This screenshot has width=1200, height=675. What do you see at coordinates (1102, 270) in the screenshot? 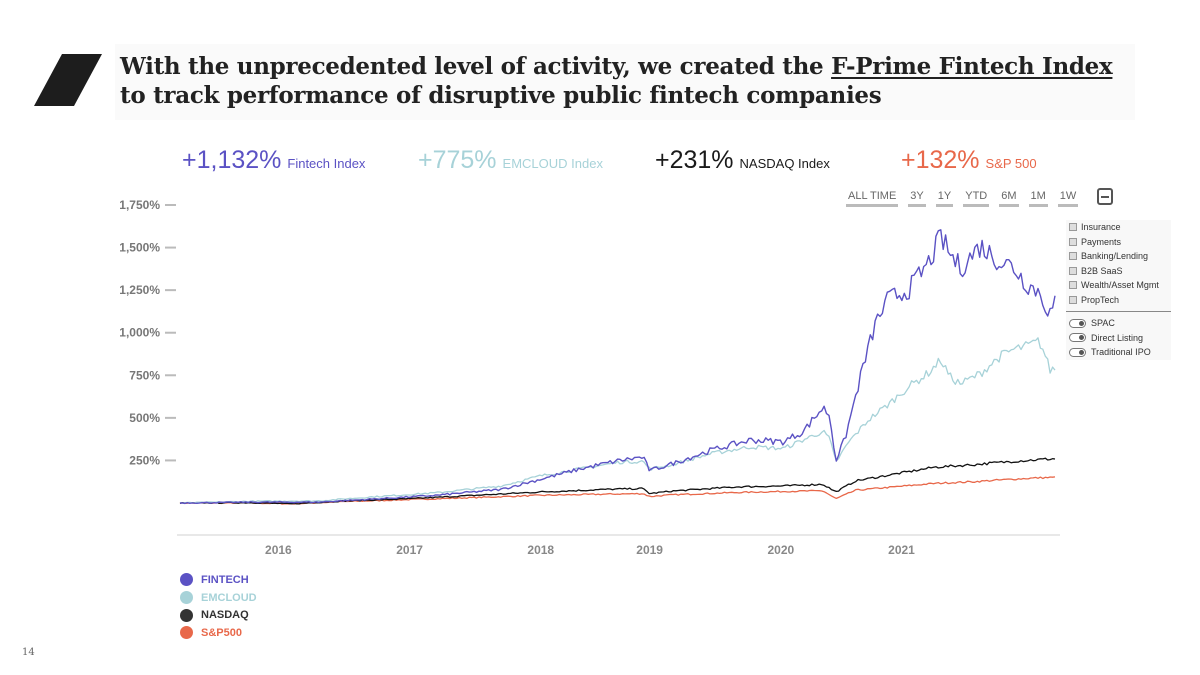
I see `filter-label: B2B SaaS` at bounding box center [1102, 270].